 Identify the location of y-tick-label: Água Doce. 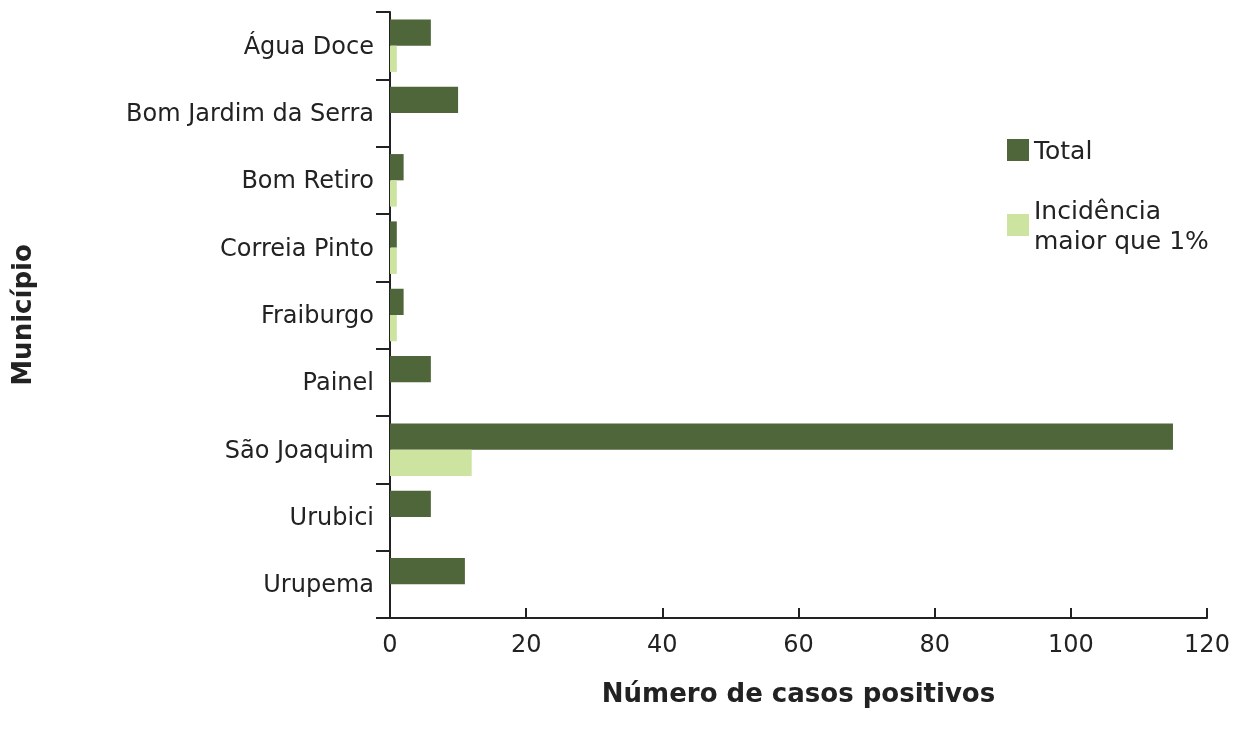
(308, 45).